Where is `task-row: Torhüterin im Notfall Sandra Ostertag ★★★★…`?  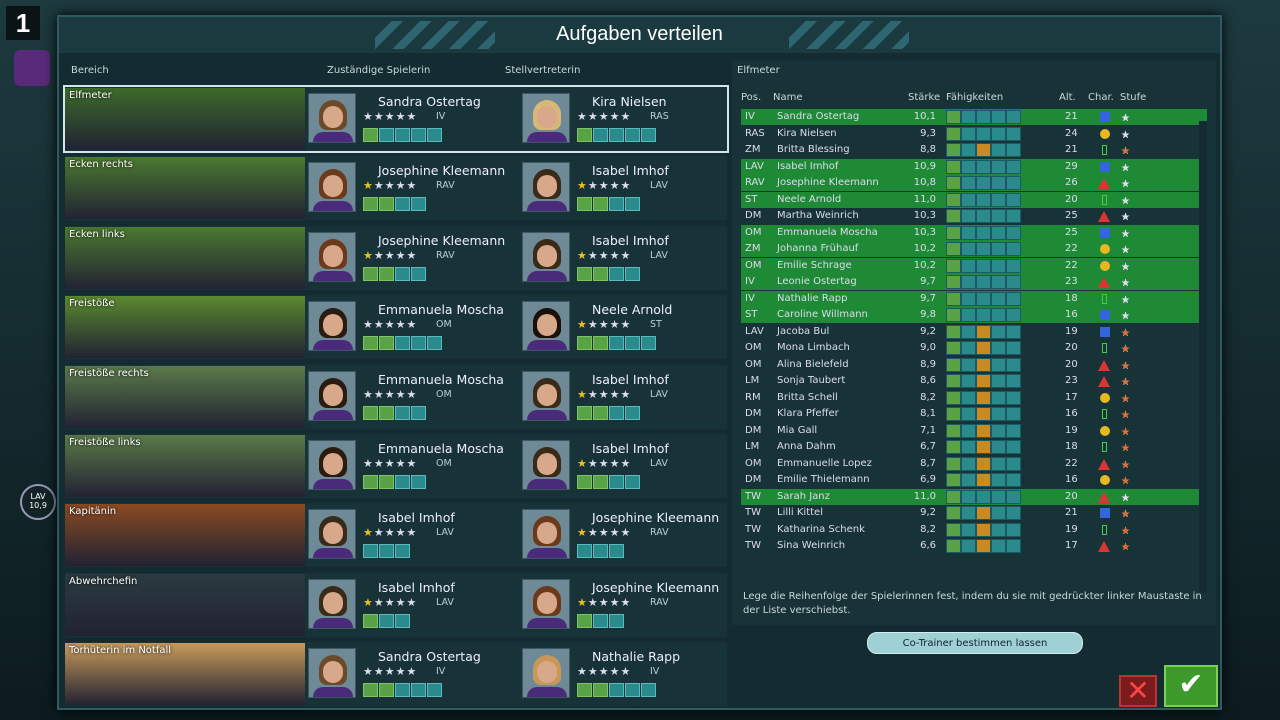
task-row: Torhüterin im Notfall Sandra Ostertag ★★★★… is located at coordinates (397, 674).